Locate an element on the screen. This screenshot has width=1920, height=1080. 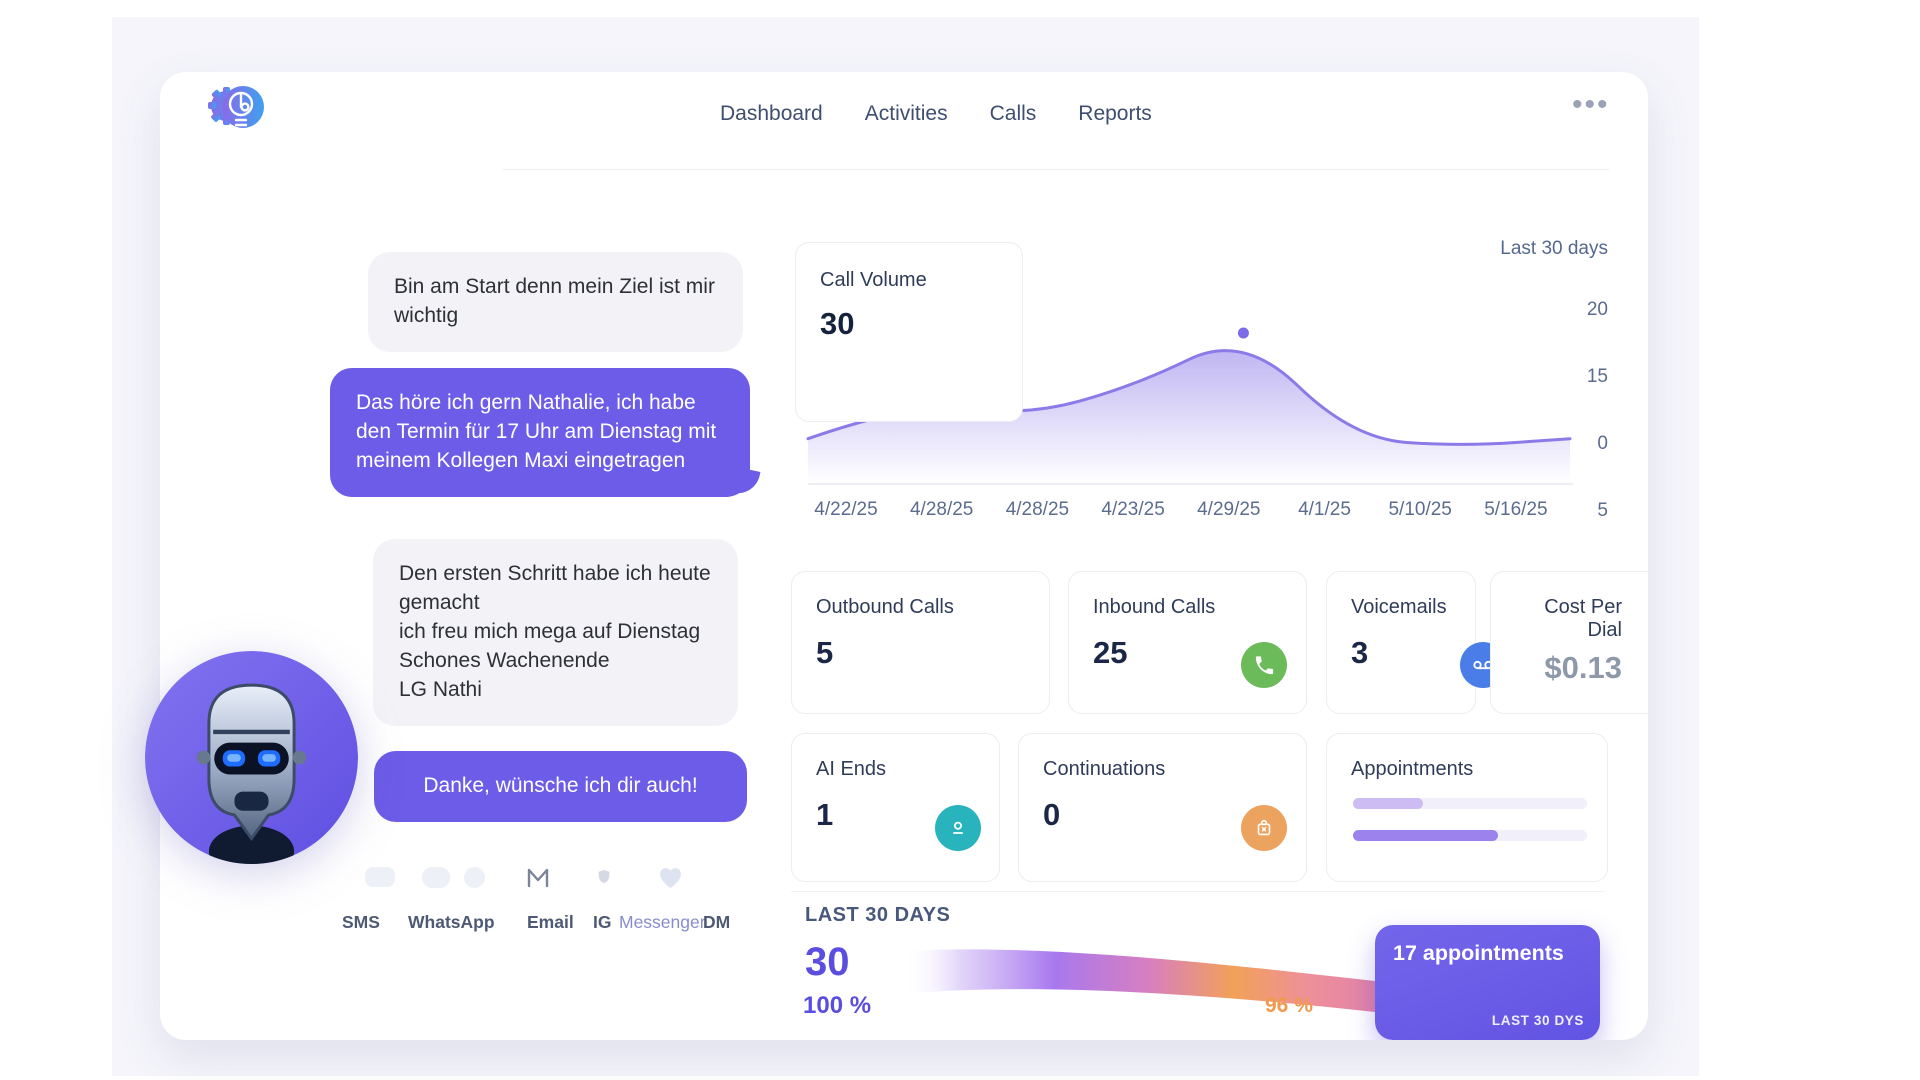
messenger-heart-icon is located at coordinates (670, 878).